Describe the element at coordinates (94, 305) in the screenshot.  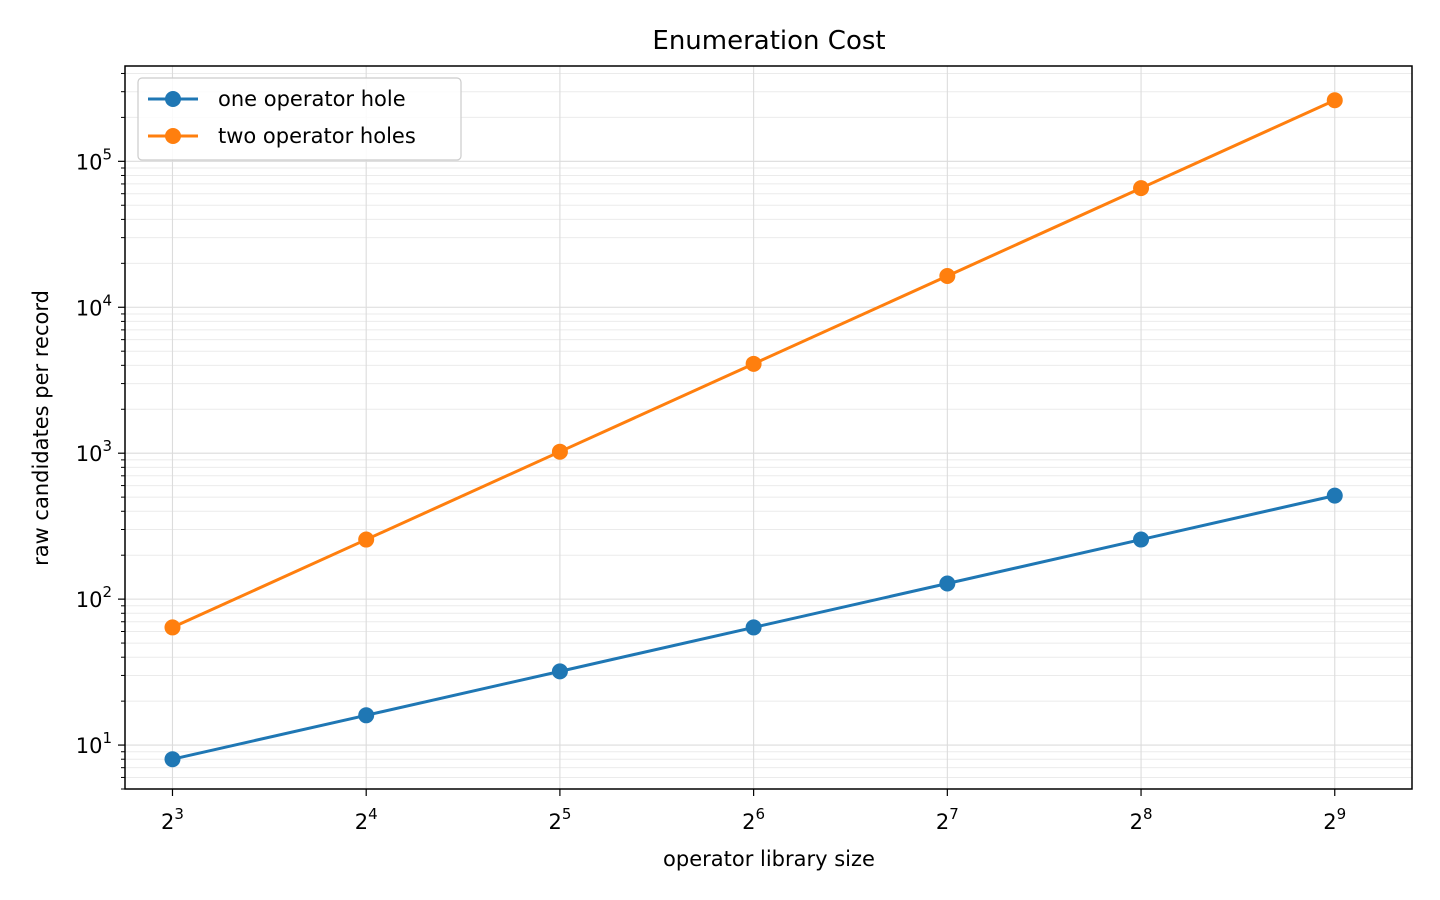
I see `y-tick-label: 10⁴` at that location.